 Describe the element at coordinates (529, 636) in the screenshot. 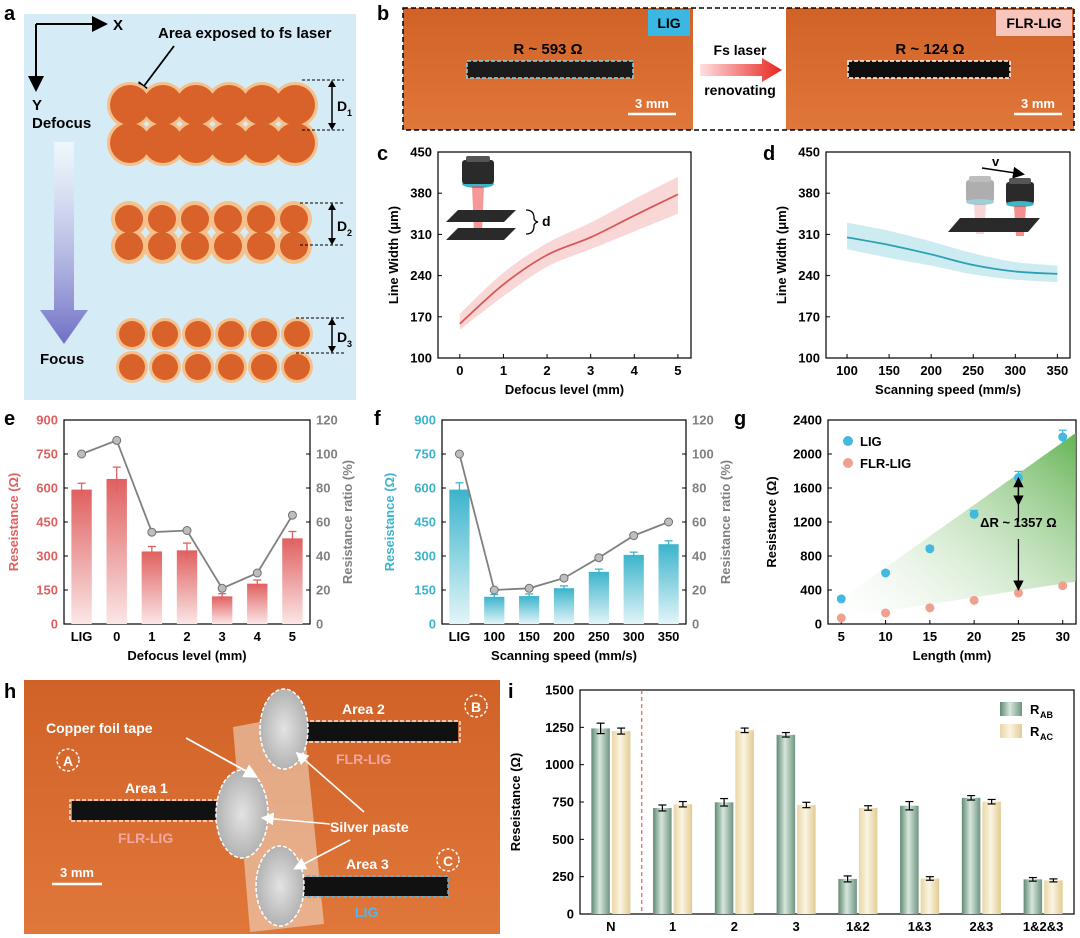

I see `x-tick-label: 150` at that location.